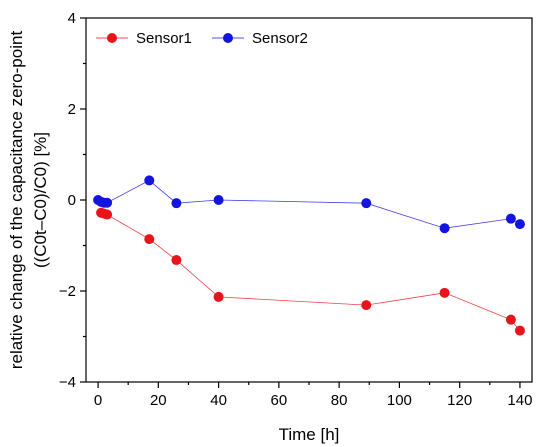  Describe the element at coordinates (280, 38) in the screenshot. I see `legend-label: Sensor2` at that location.